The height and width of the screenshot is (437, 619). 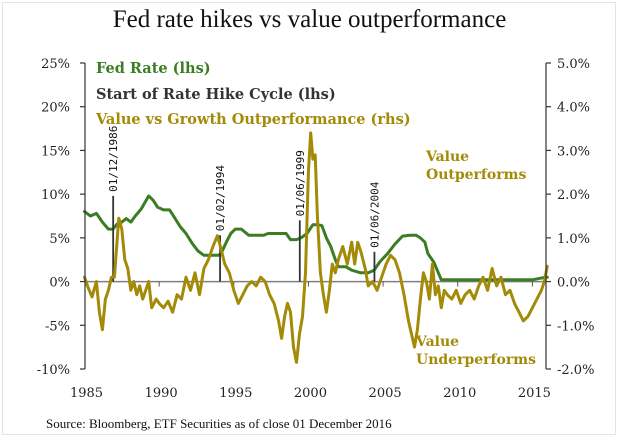 What do you see at coordinates (310, 393) in the screenshot?
I see `x-tick-label: 2000` at bounding box center [310, 393].